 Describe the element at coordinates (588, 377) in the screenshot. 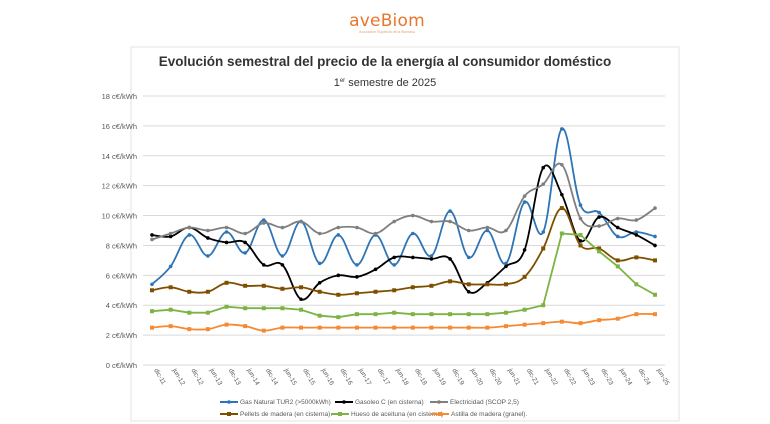

I see `x-tick-label: jun-23` at that location.